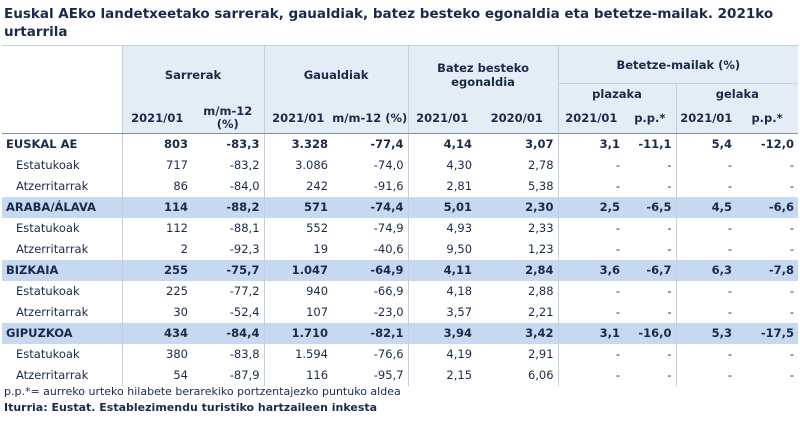  Describe the element at coordinates (388, 249) in the screenshot. I see `table-cell: -40,6` at that location.